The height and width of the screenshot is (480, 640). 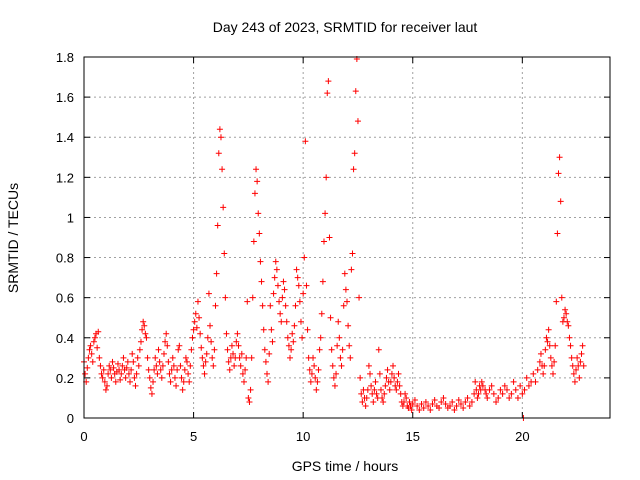 What do you see at coordinates (70, 217) in the screenshot?
I see `y-tick-label: 1` at bounding box center [70, 217].